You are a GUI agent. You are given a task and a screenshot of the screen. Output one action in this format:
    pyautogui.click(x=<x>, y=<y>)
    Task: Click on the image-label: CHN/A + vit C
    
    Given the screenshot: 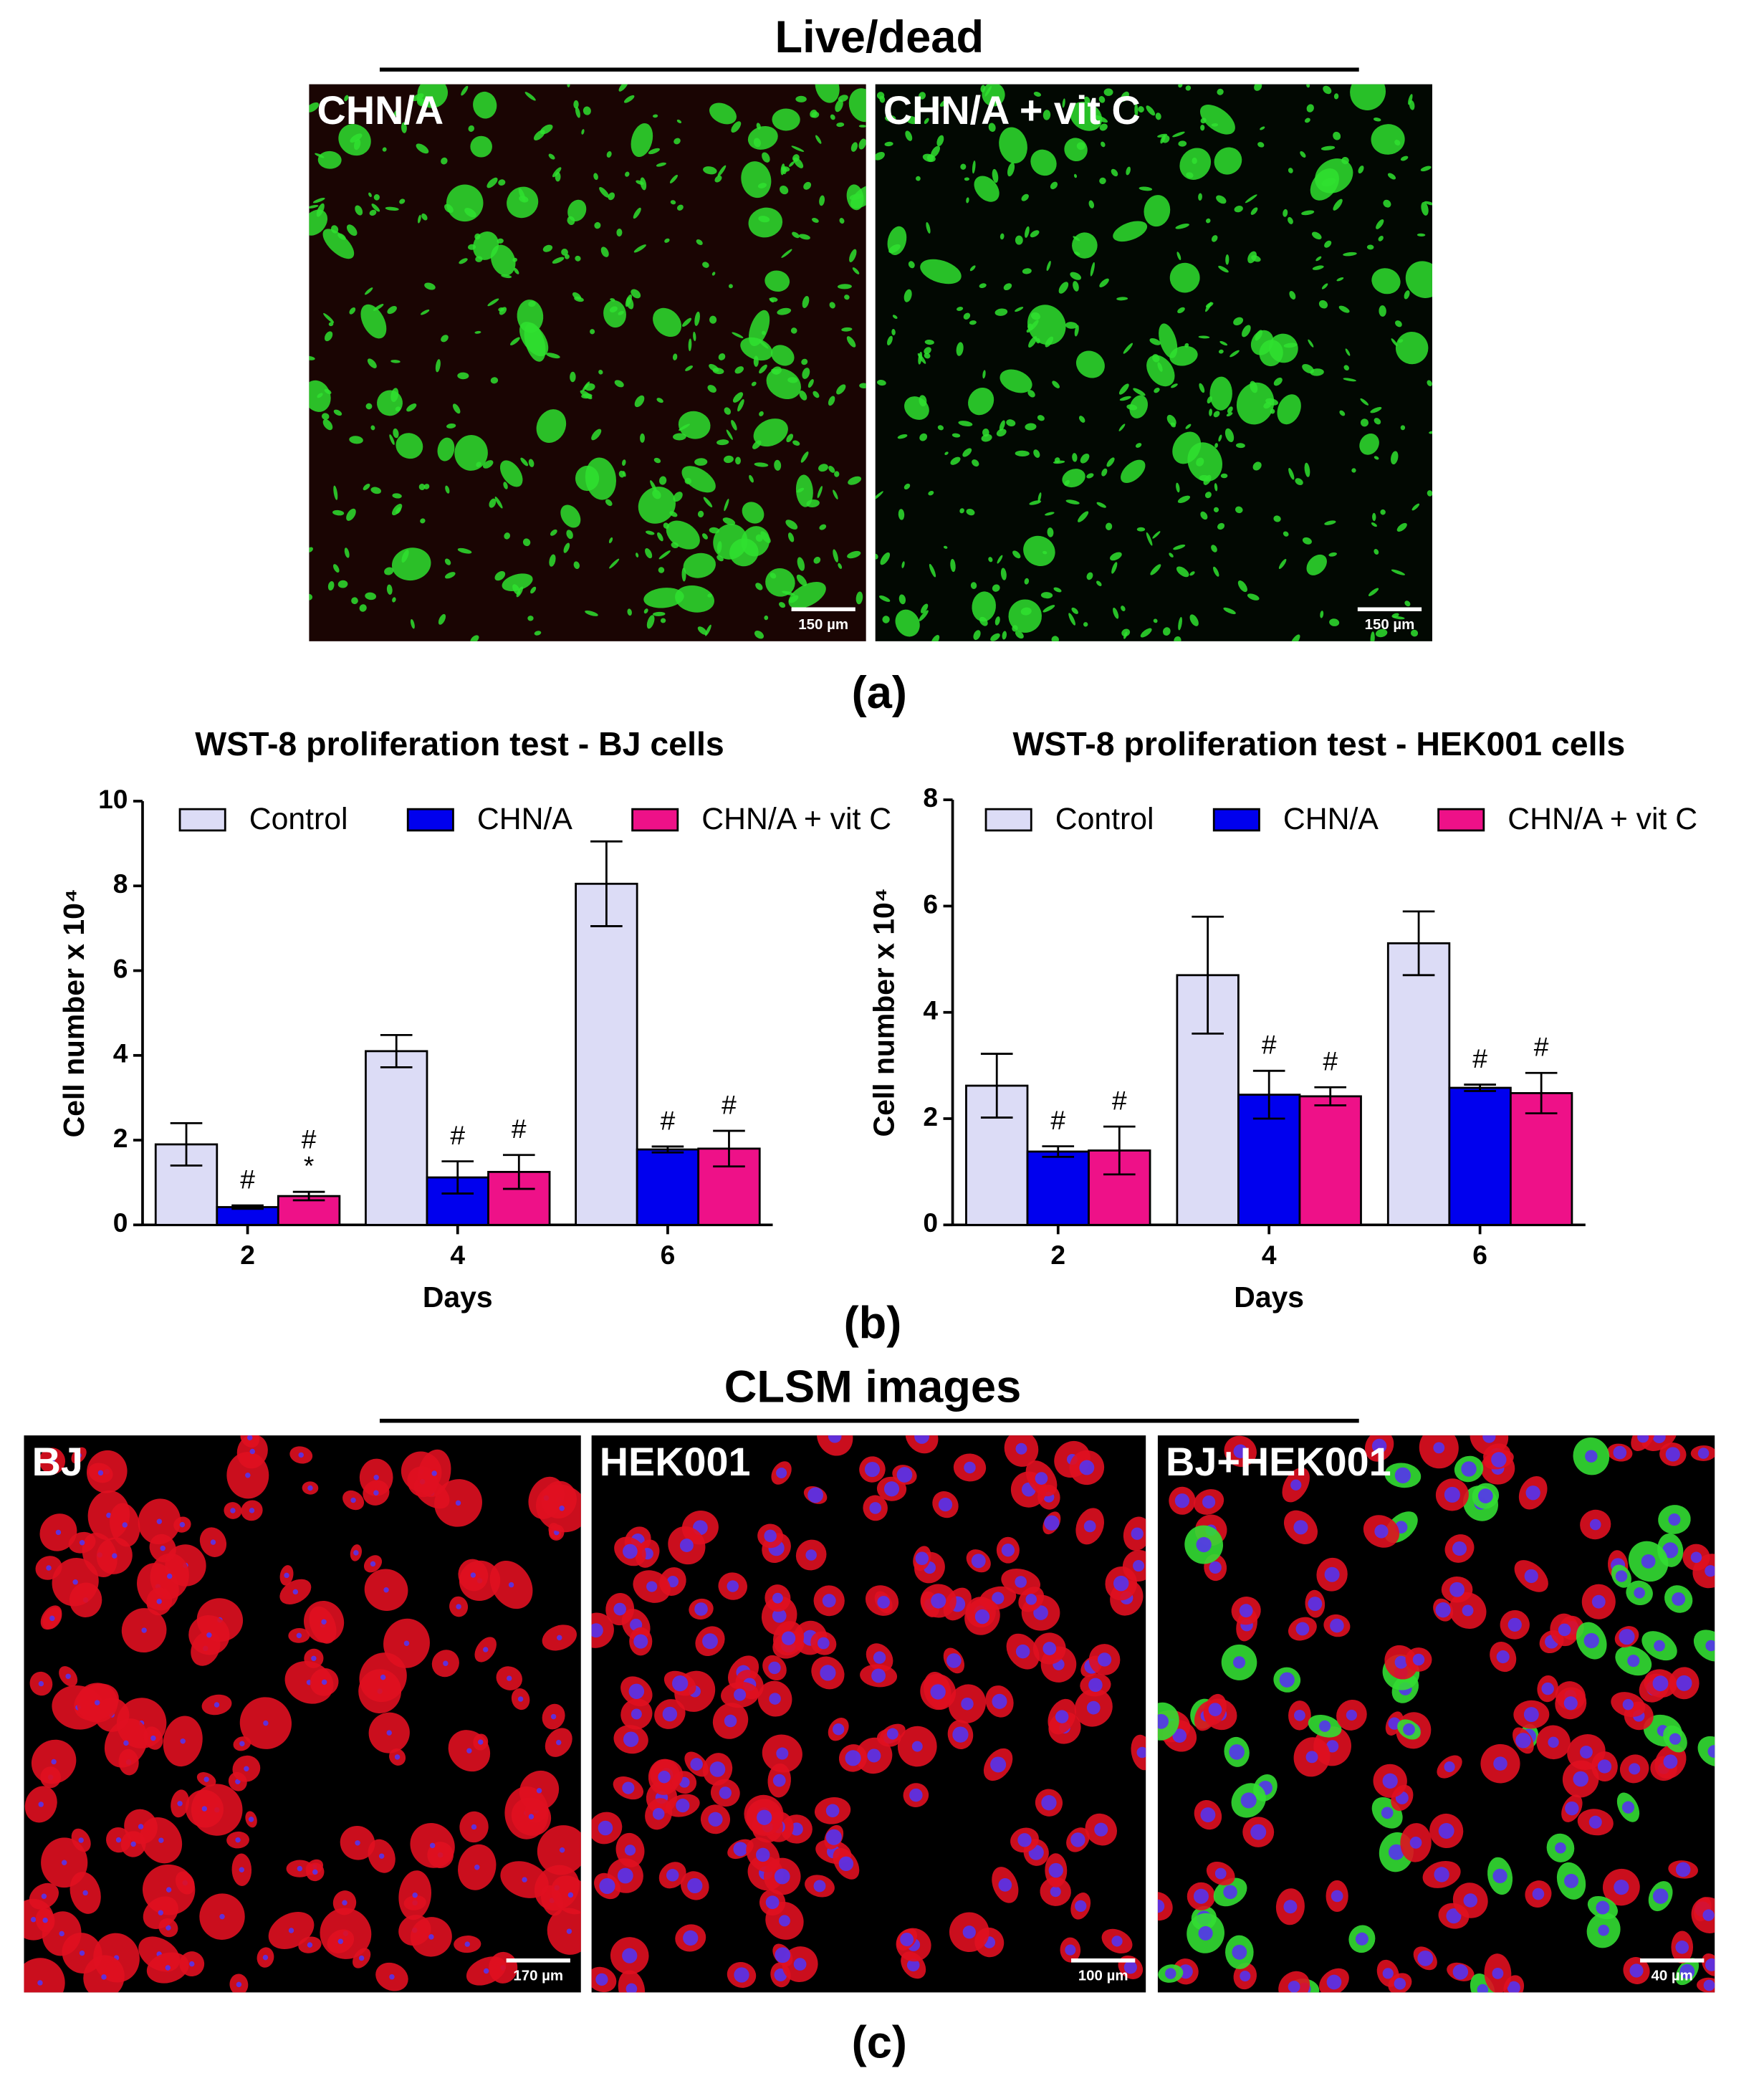 What is the action you would take?
    pyautogui.click(x=1012, y=110)
    